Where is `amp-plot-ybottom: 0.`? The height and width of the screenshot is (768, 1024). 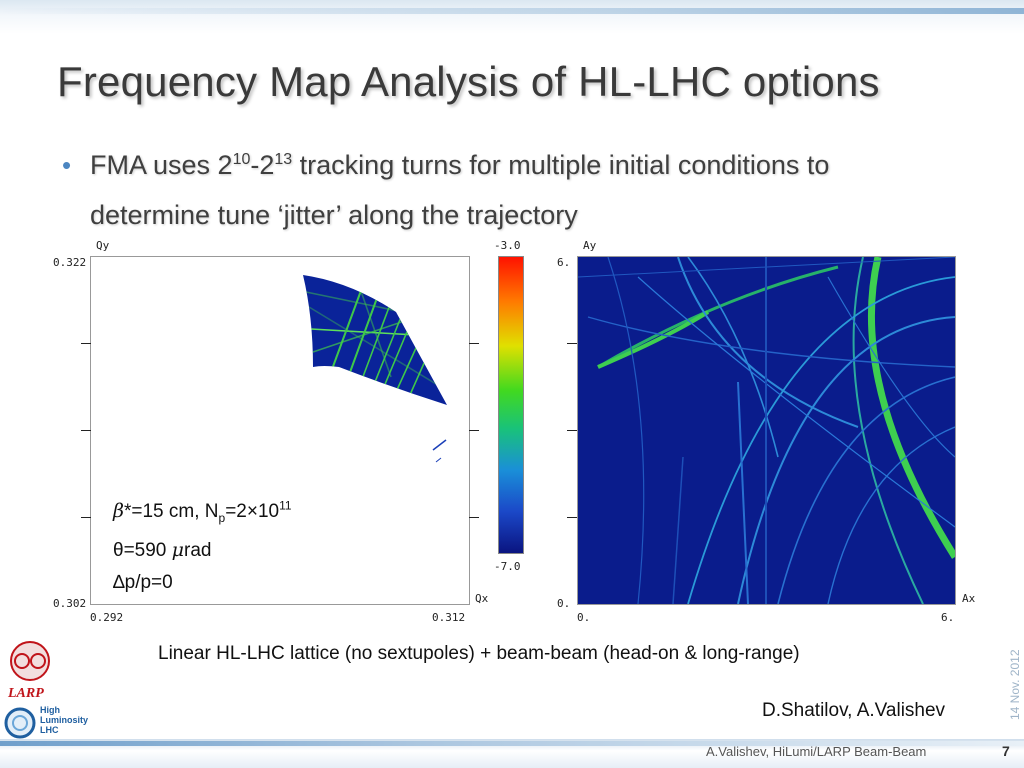 amp-plot-ybottom: 0. is located at coordinates (564, 603).